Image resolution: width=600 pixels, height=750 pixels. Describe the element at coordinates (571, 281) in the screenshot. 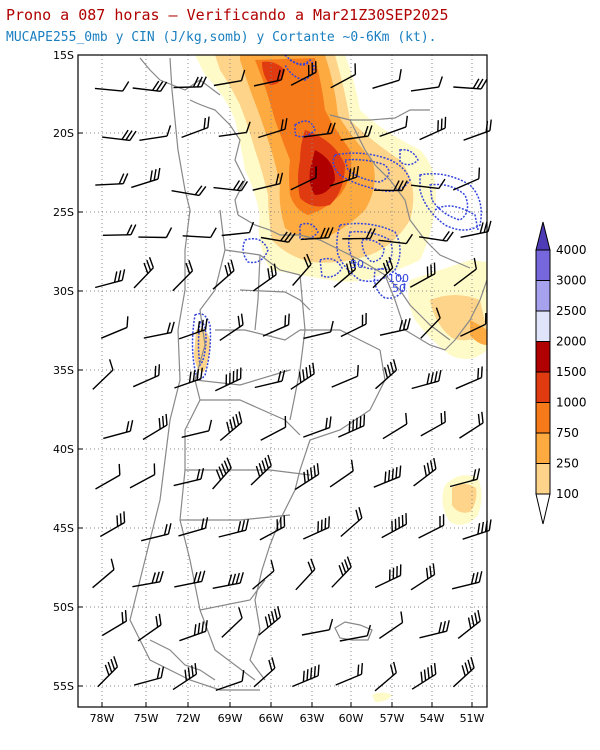

I see `colorbar-label: 3000` at that location.